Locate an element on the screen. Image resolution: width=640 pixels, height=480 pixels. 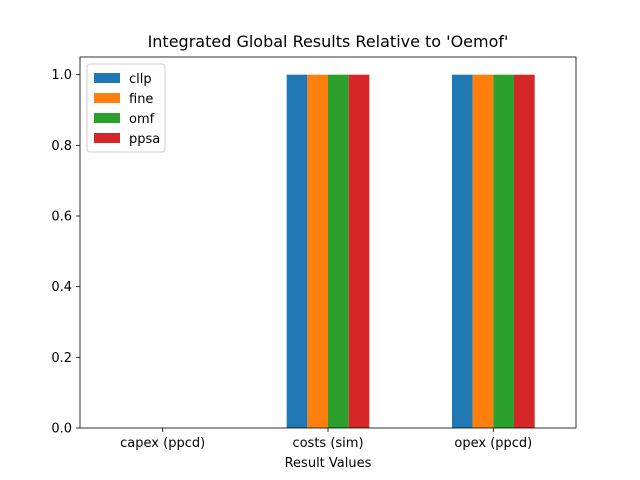
legend: cllp fine omf ppsa is located at coordinates (126, 108).